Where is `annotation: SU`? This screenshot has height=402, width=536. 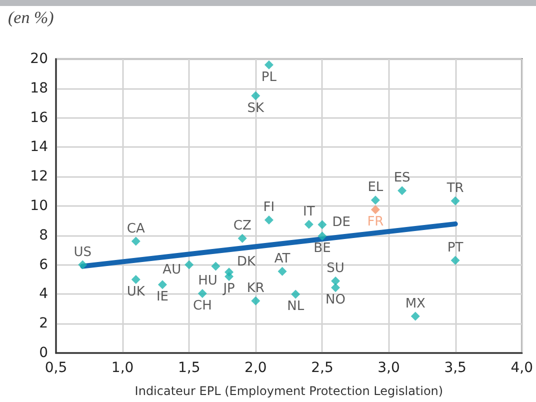
annotation: SU is located at coordinates (335, 268).